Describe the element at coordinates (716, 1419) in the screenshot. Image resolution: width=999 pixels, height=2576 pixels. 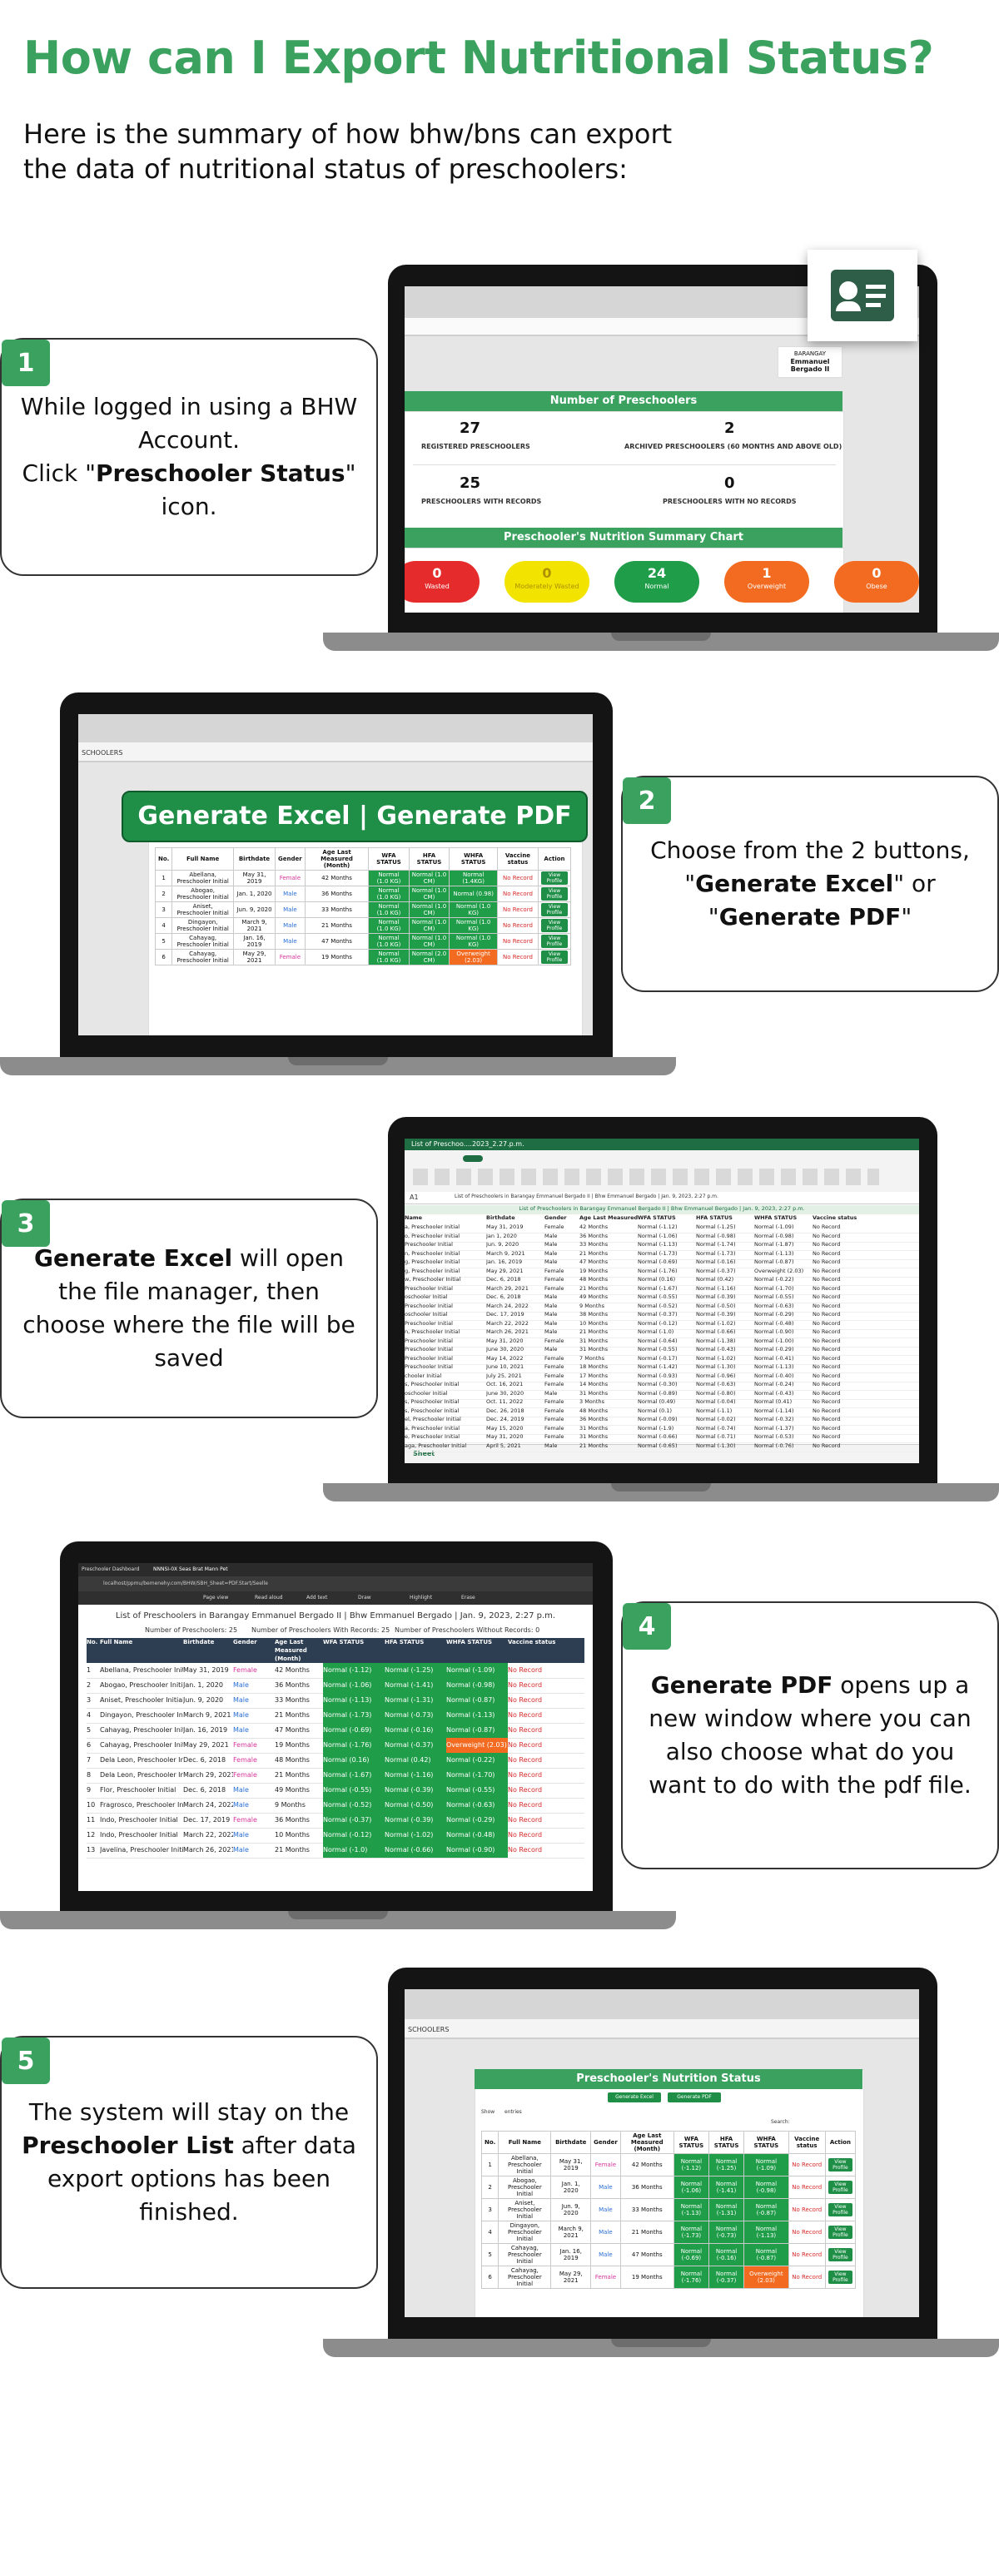
I see `sheet-cell: Normal (-0.02)` at that location.